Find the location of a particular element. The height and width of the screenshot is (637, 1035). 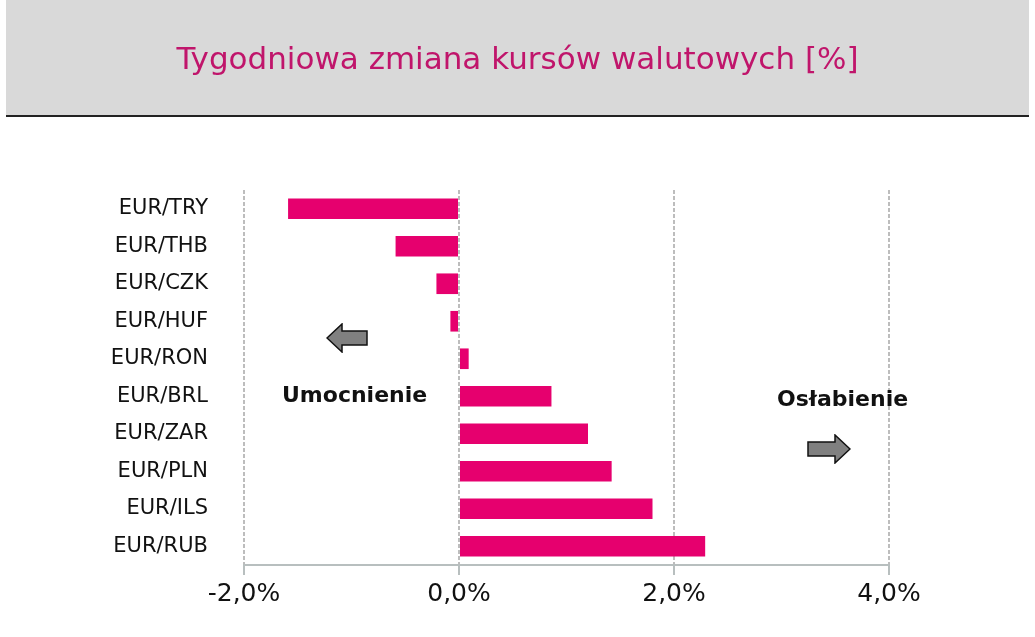

y-tick-label: EUR/ZAR is located at coordinates (161, 432).